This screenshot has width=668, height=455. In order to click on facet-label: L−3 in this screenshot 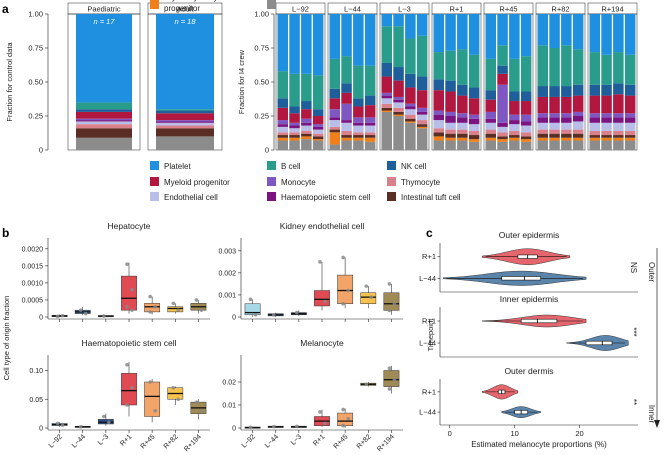, I will do `click(404, 9)`.